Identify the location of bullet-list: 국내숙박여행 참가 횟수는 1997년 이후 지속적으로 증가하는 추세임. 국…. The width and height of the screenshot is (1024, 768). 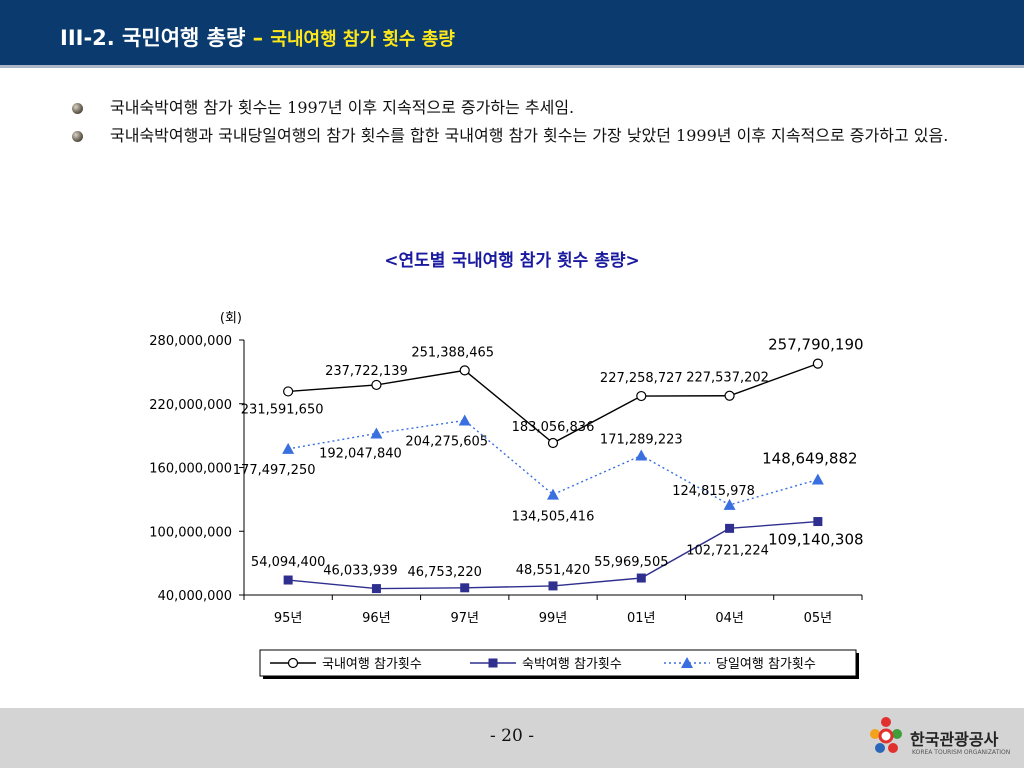
(512, 124).